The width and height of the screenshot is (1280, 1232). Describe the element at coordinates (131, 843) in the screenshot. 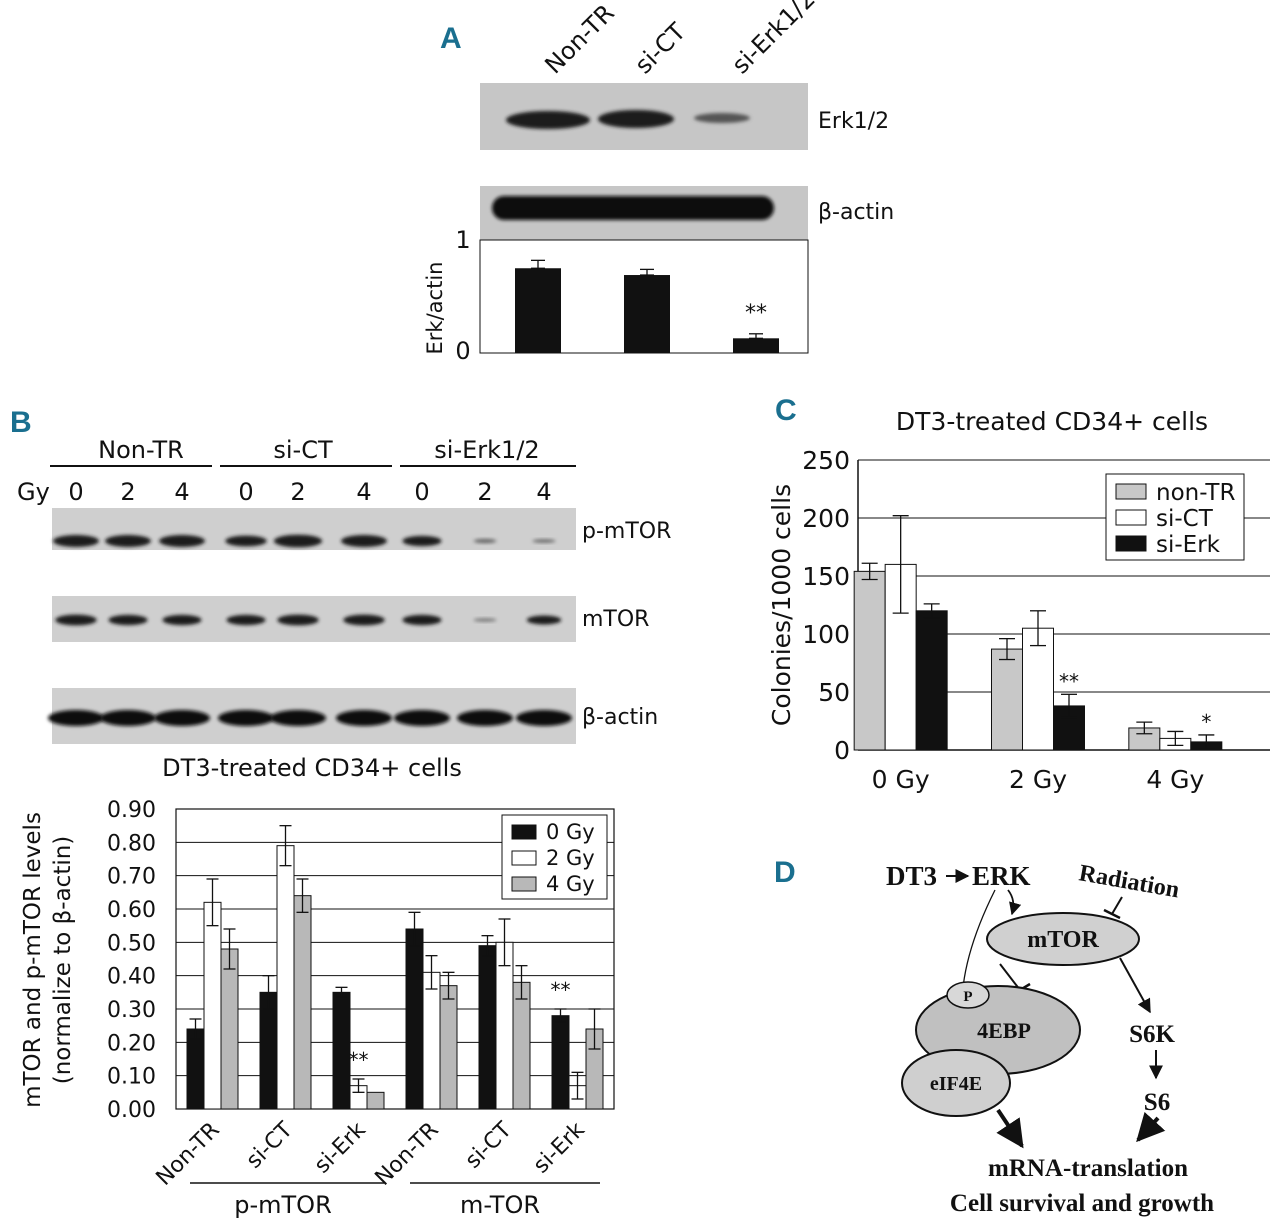

I see `y-tick-label: 0.80` at that location.